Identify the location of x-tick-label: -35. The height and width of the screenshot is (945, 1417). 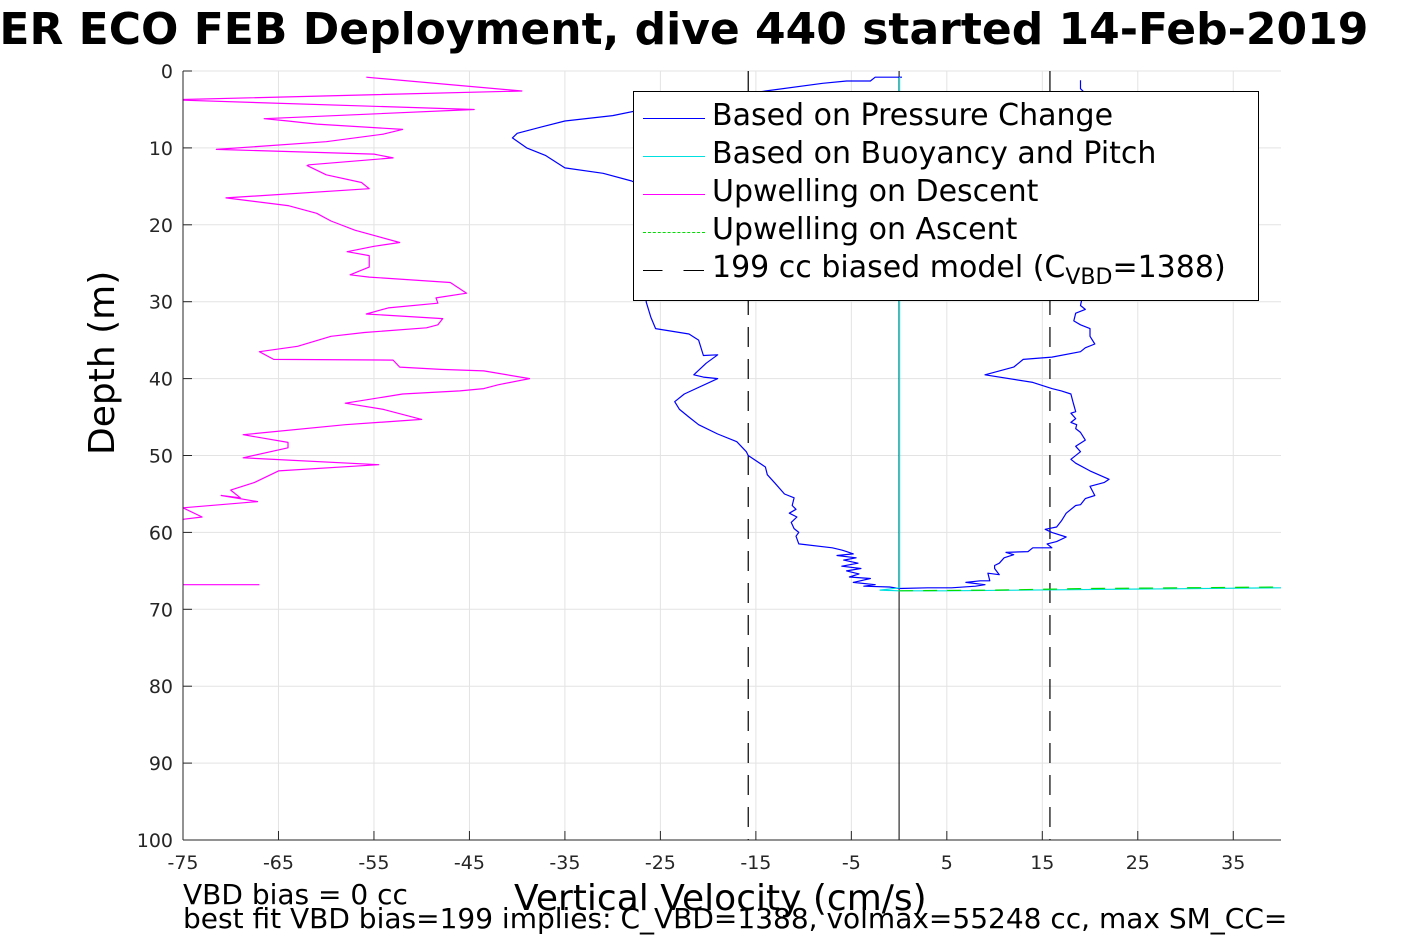
(564, 863).